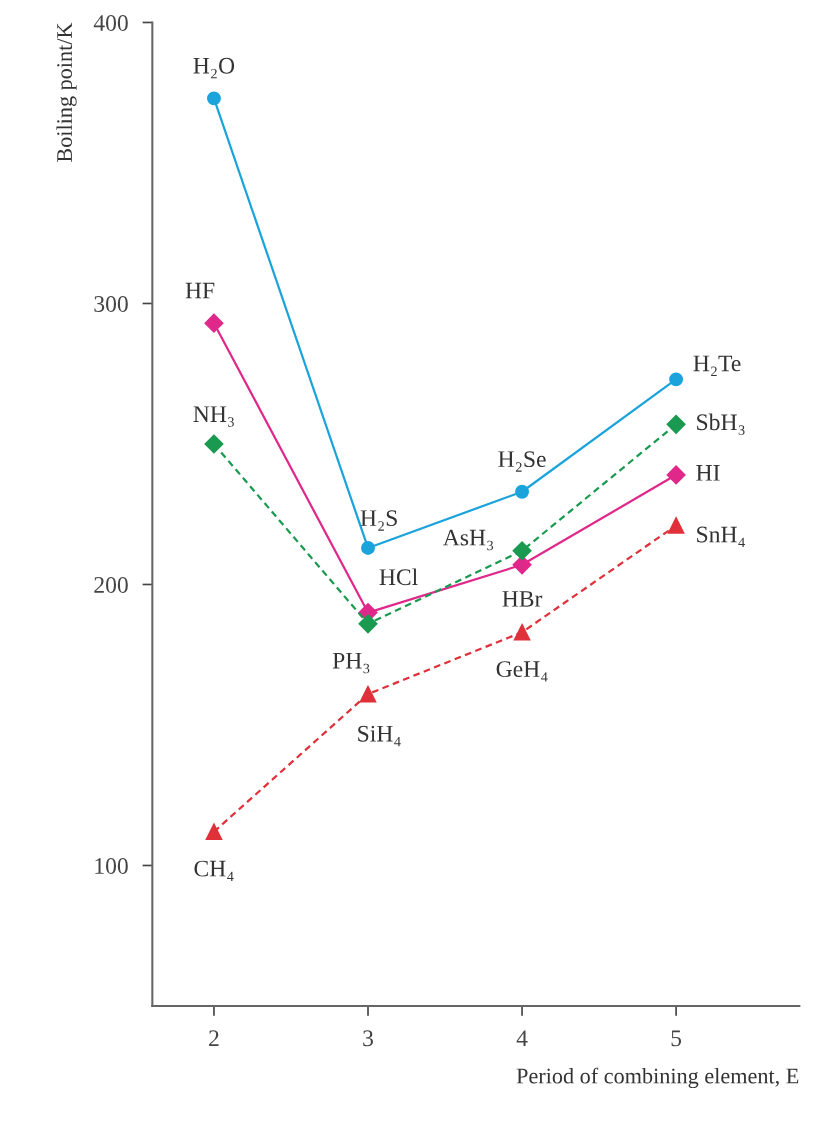  I want to click on annotation: H₂Te, so click(717, 365).